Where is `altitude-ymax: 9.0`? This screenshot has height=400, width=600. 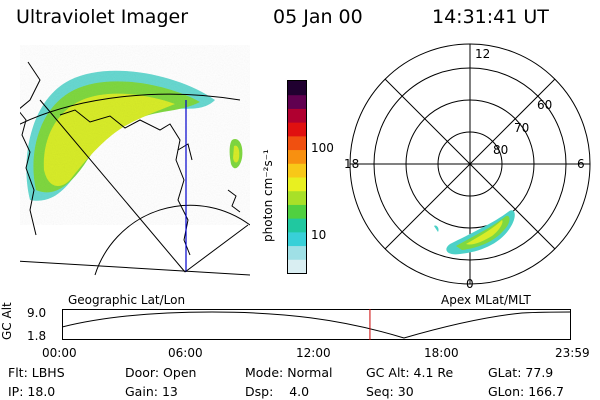 altitude-ymax: 9.0 is located at coordinates (37, 313).